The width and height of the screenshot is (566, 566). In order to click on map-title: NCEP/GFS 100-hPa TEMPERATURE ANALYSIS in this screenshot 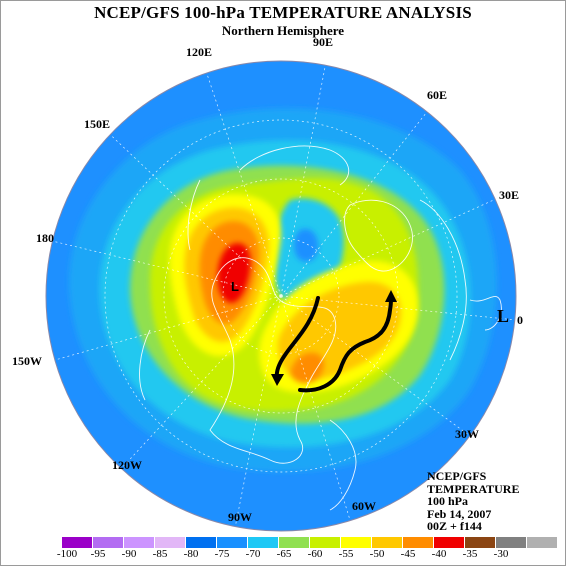, I will do `click(283, 12)`.